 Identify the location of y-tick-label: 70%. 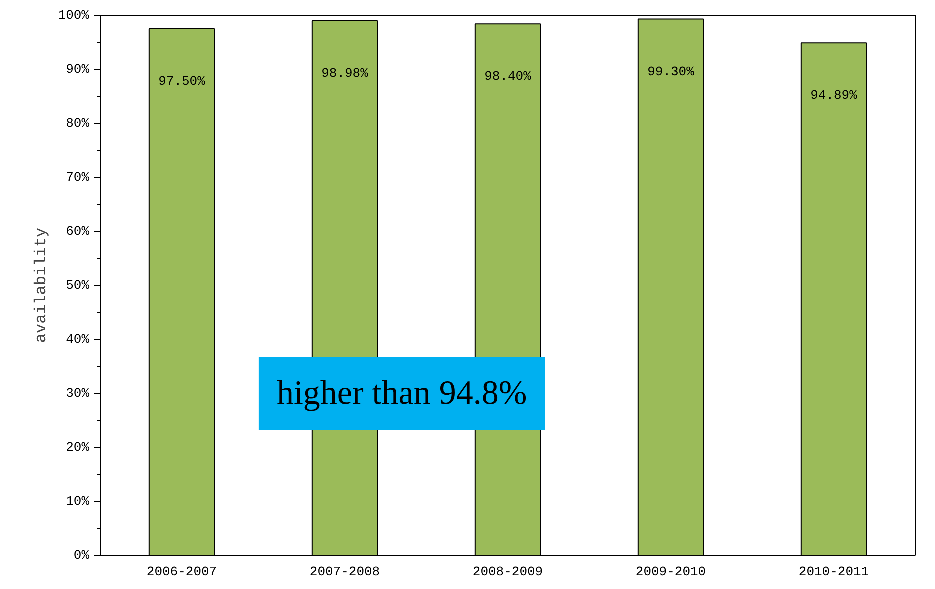
(78, 177).